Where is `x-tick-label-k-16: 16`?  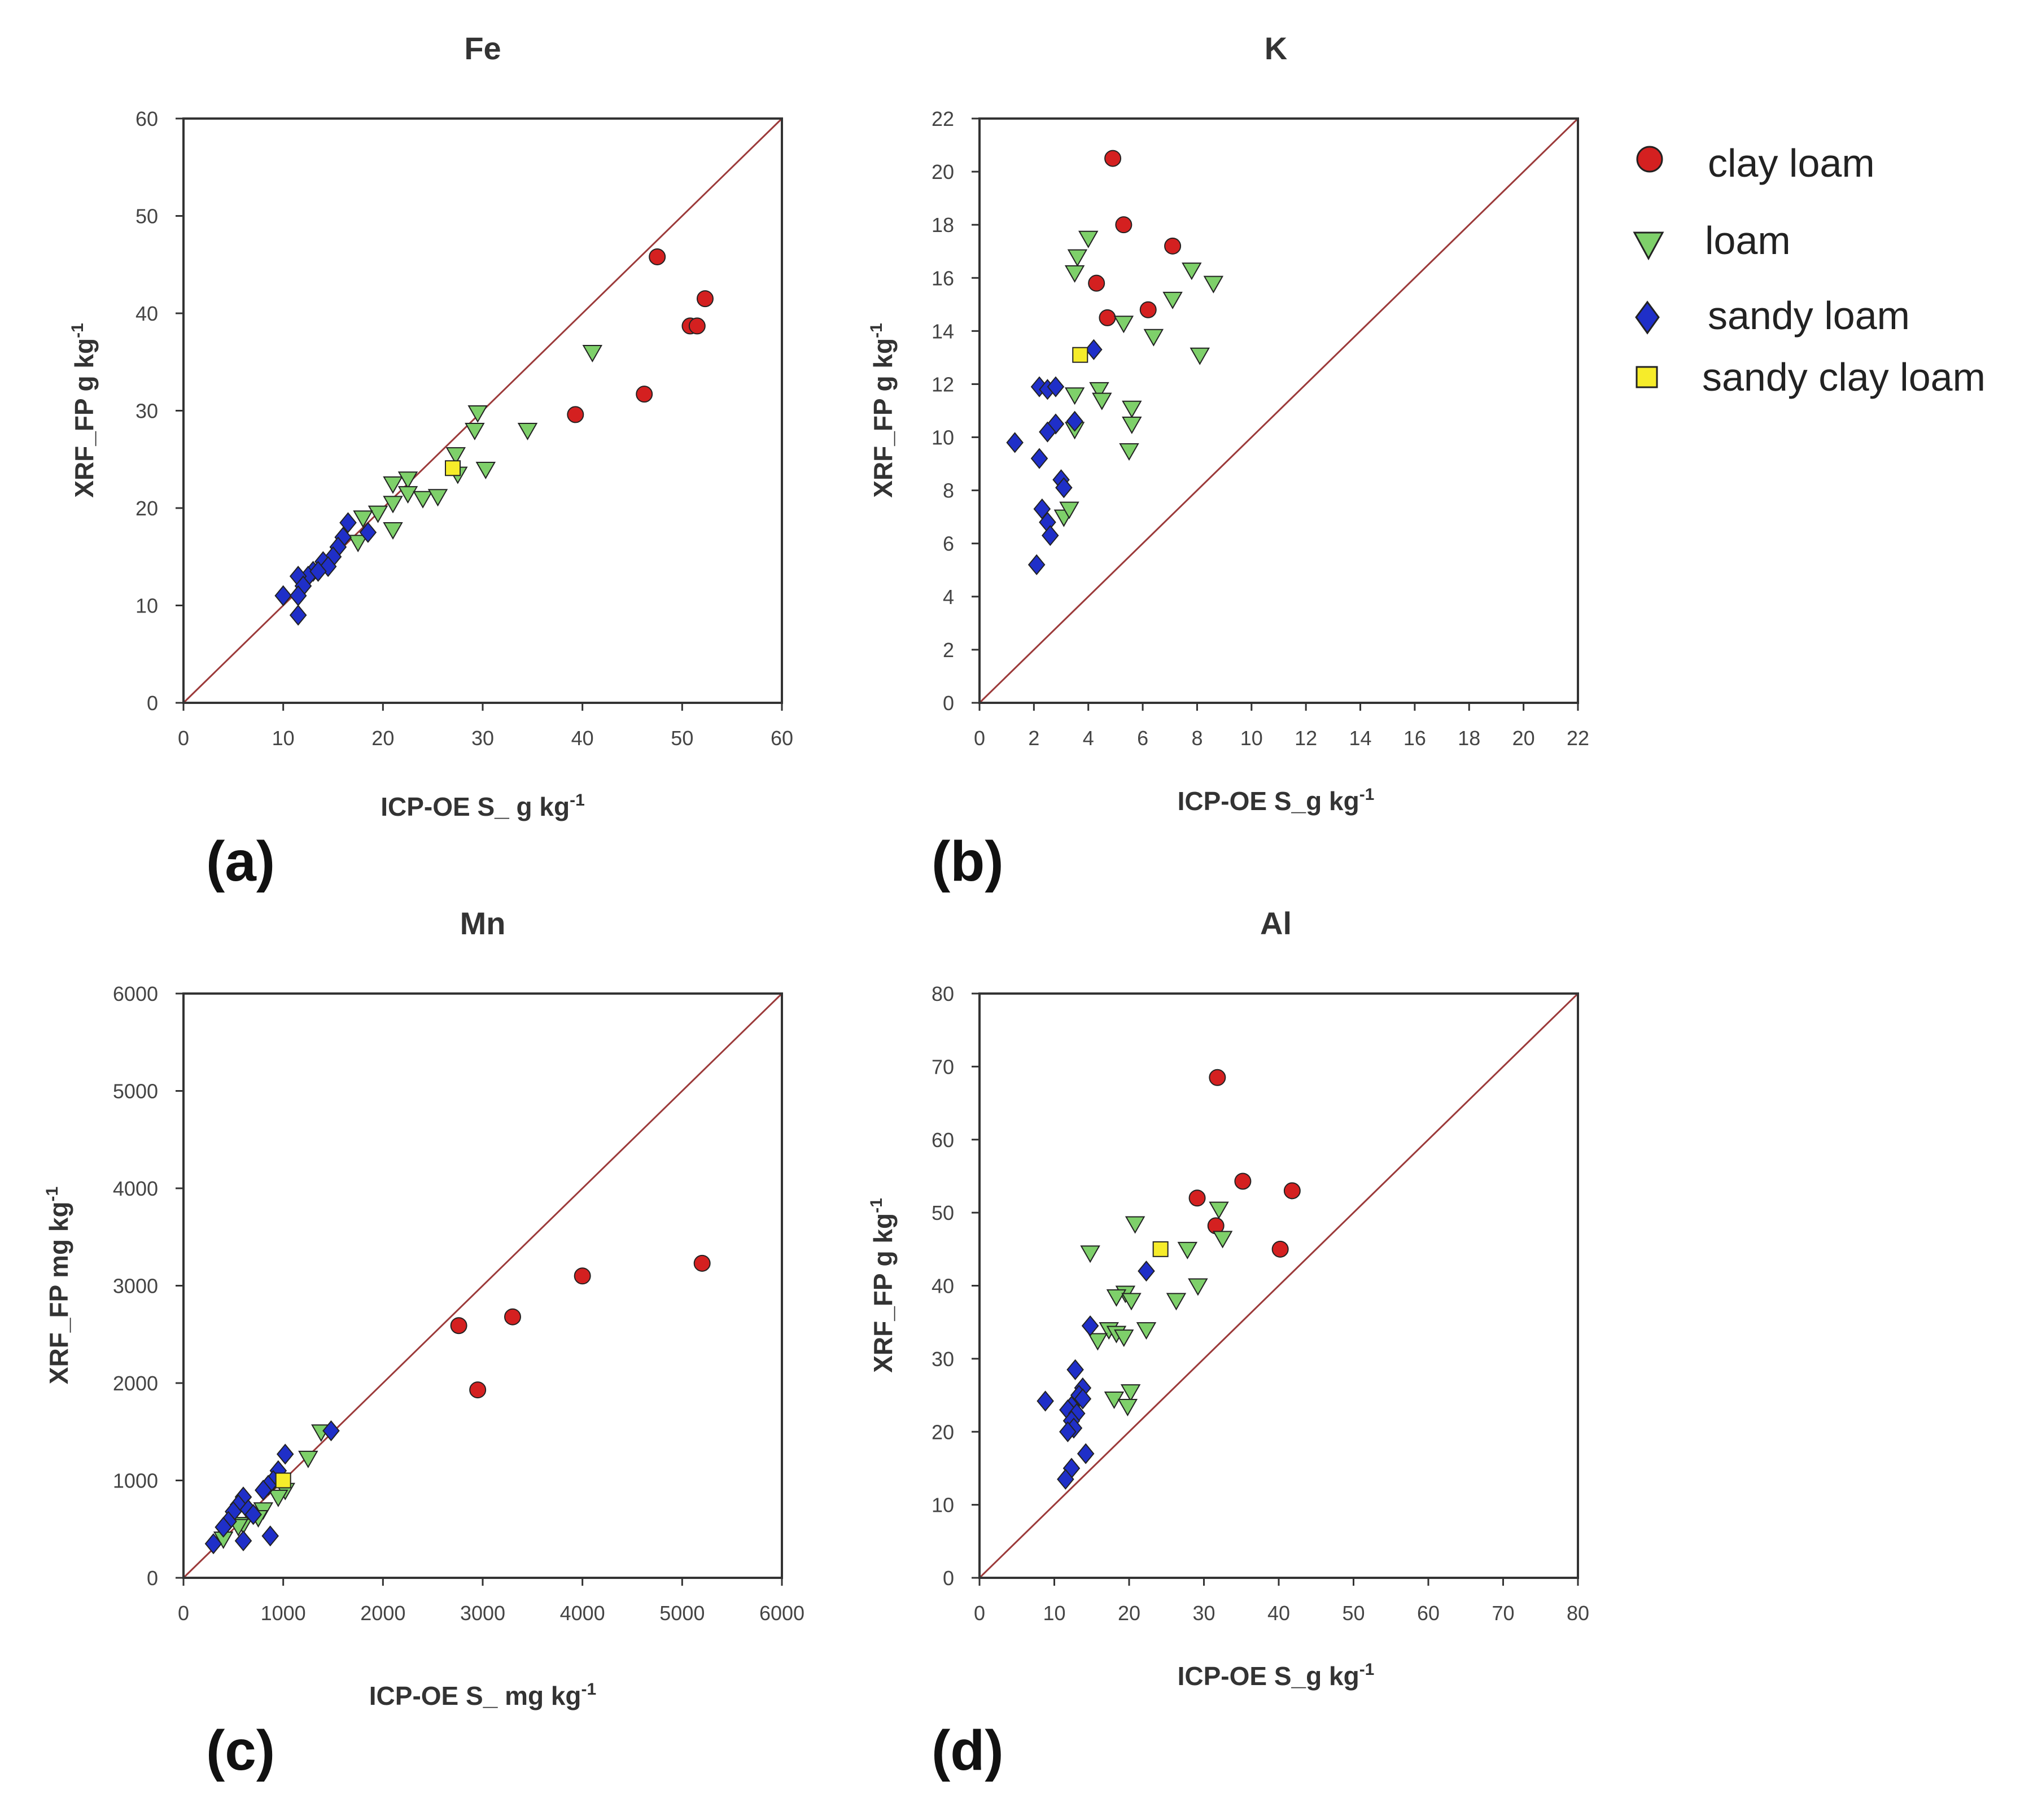 x-tick-label-k-16: 16 is located at coordinates (1414, 739).